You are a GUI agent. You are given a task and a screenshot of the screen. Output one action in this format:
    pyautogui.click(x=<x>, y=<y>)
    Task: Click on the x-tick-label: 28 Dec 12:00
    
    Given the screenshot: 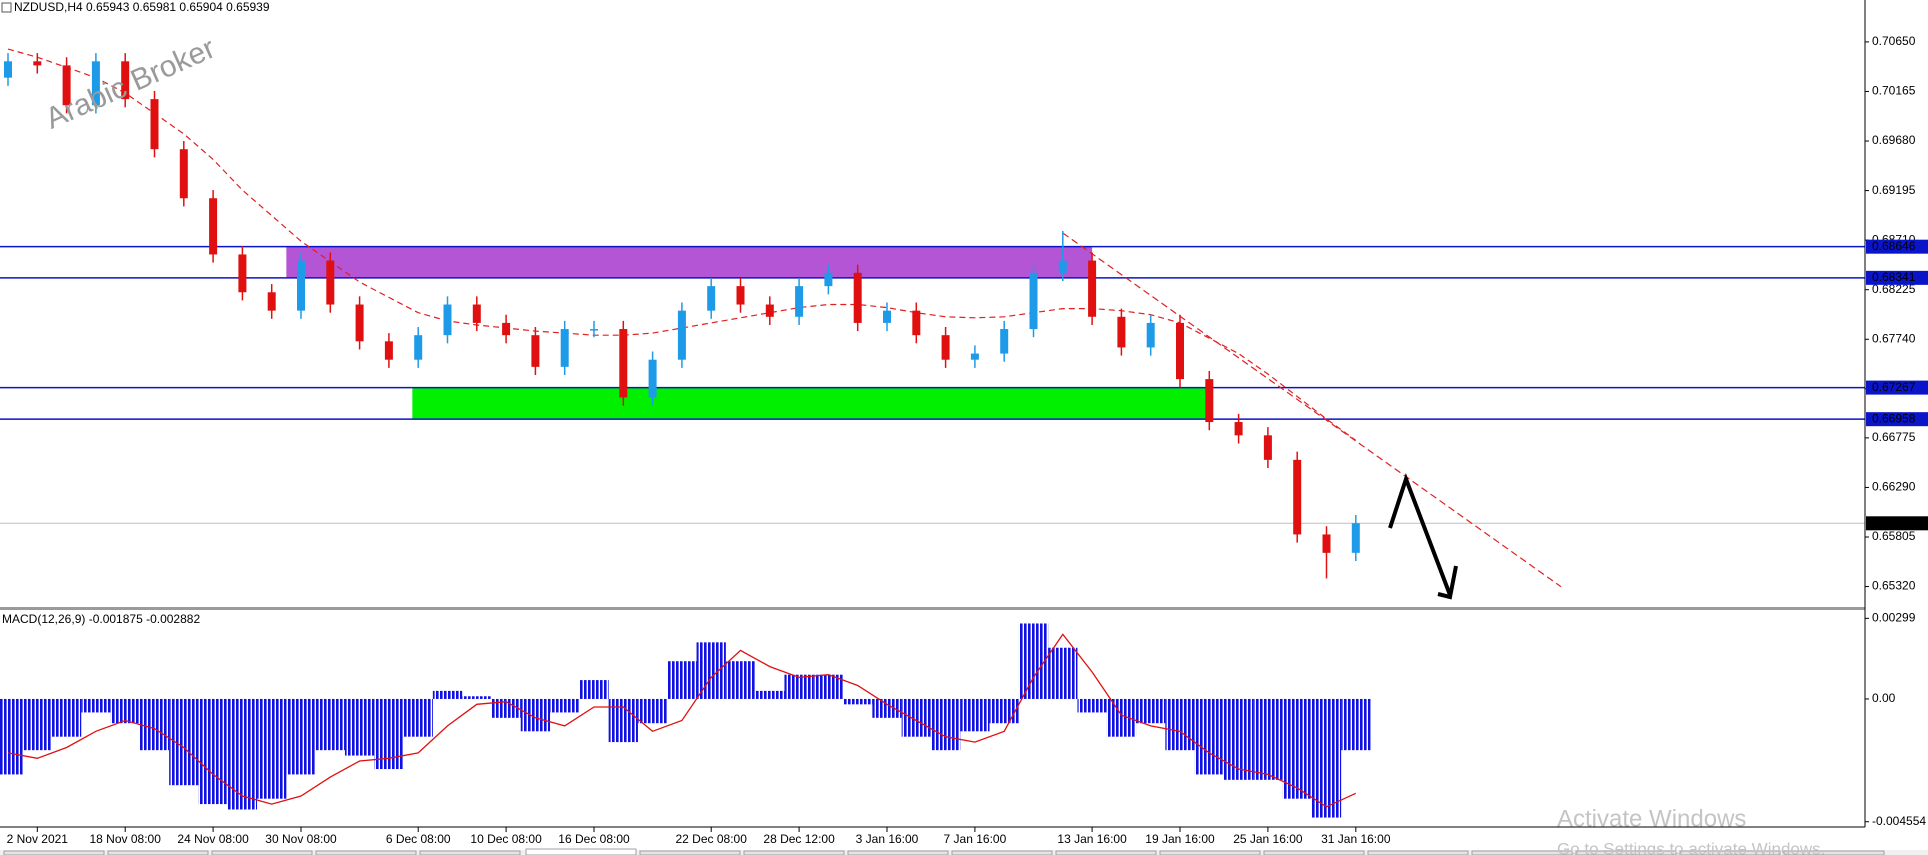 What is the action you would take?
    pyautogui.click(x=799, y=839)
    